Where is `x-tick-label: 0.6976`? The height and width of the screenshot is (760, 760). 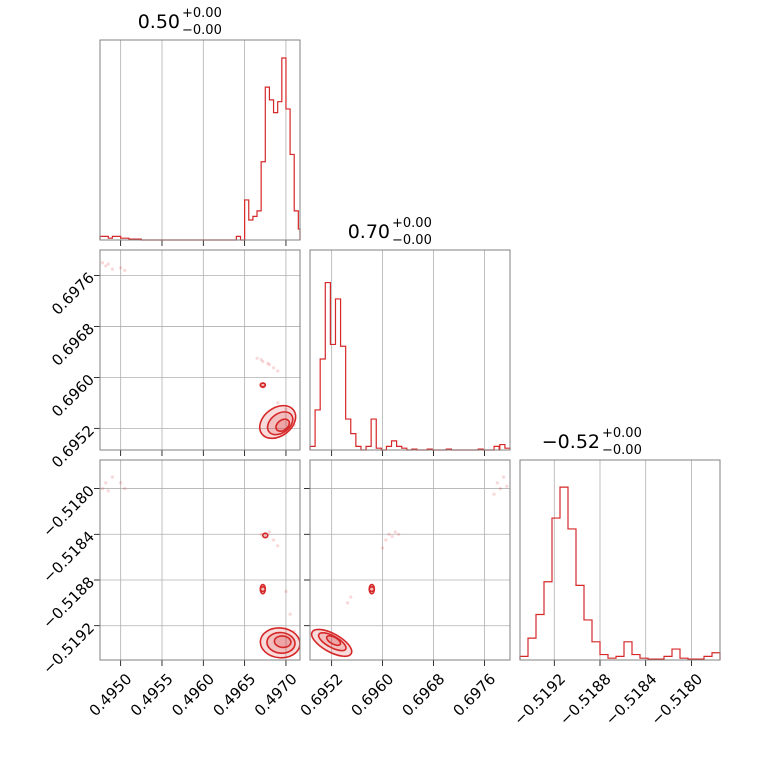
x-tick-label: 0.6976 is located at coordinates (474, 695).